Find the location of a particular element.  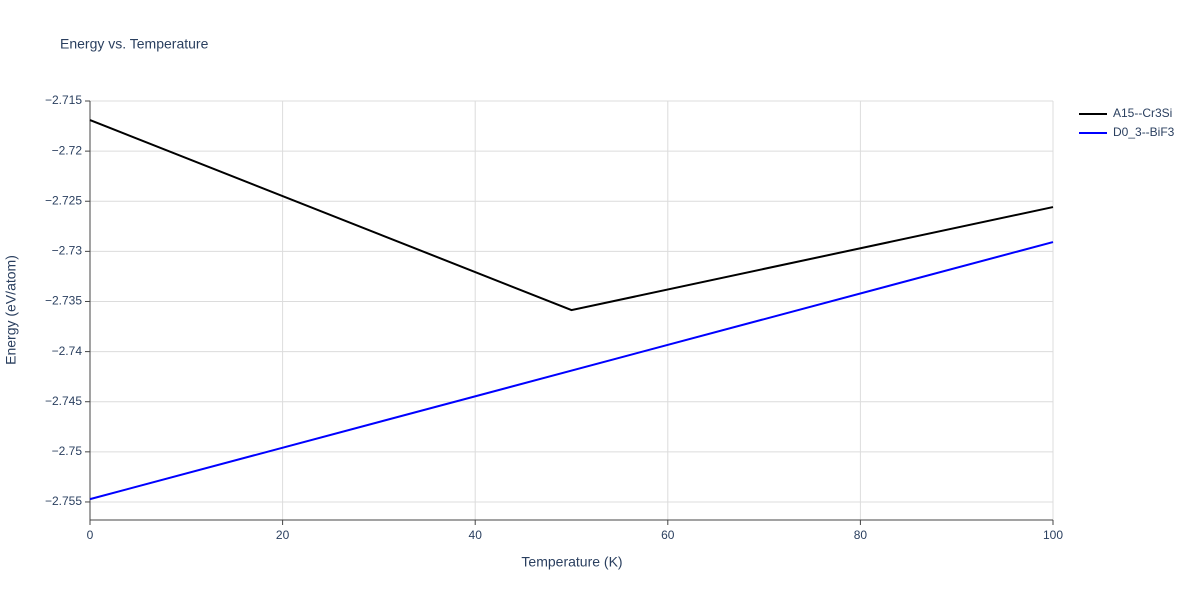

y-tick-label: −2.735 is located at coordinates (63, 301).